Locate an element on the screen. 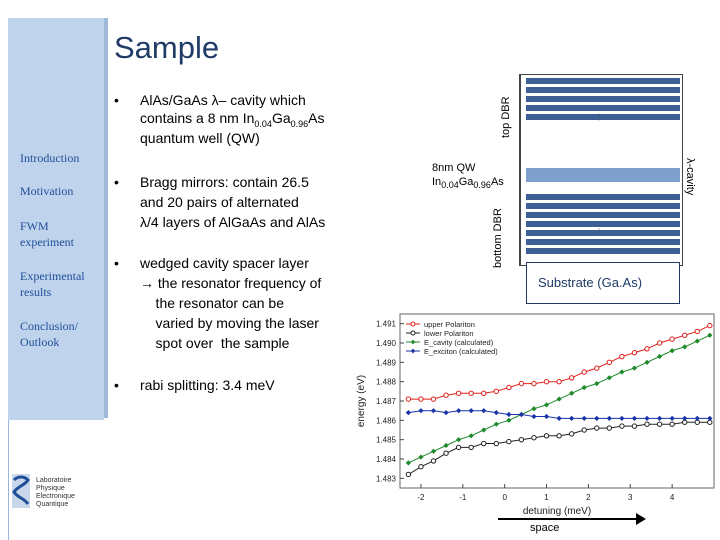  sidebar-item-introduction: Introduction is located at coordinates (50, 158).